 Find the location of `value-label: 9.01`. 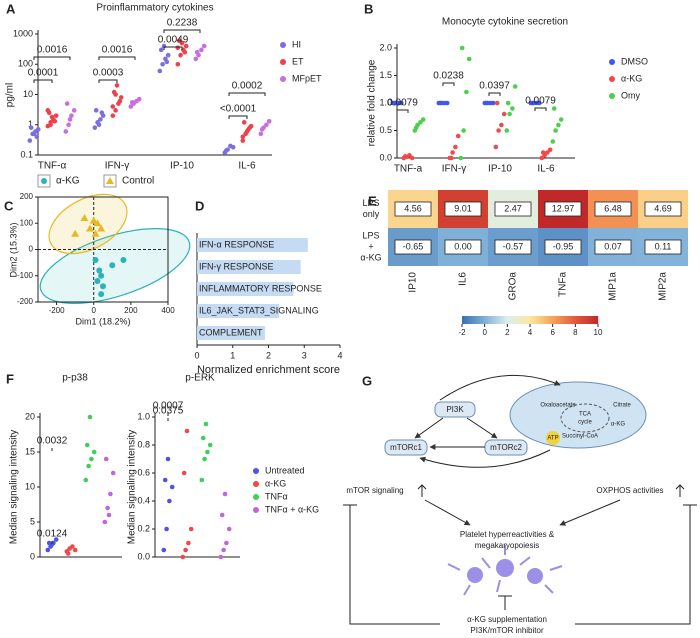

value-label: 9.01 is located at coordinates (463, 208).